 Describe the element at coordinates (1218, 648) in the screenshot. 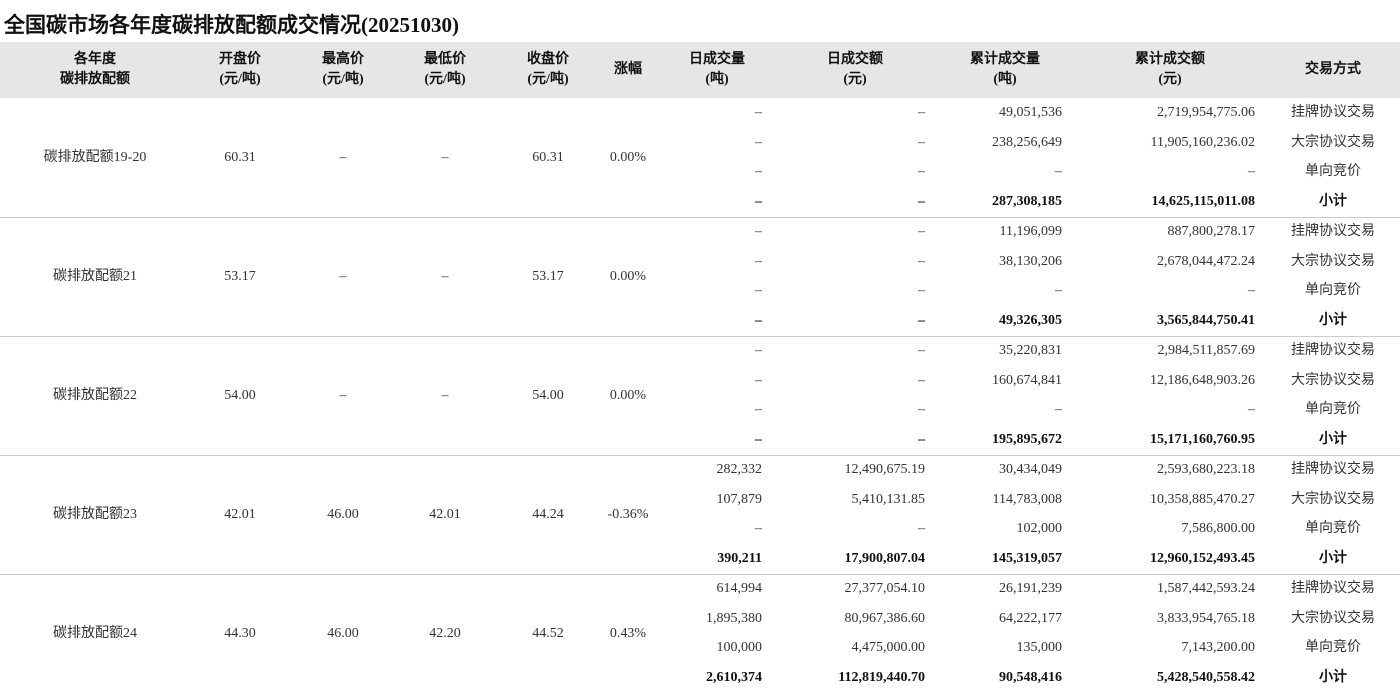

I see `cell: 7,143,200.00` at that location.